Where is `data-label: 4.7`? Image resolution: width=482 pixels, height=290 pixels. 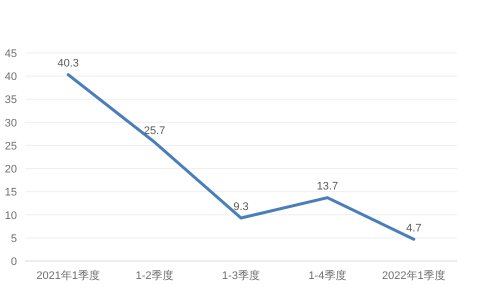 data-label: 4.7 is located at coordinates (414, 228).